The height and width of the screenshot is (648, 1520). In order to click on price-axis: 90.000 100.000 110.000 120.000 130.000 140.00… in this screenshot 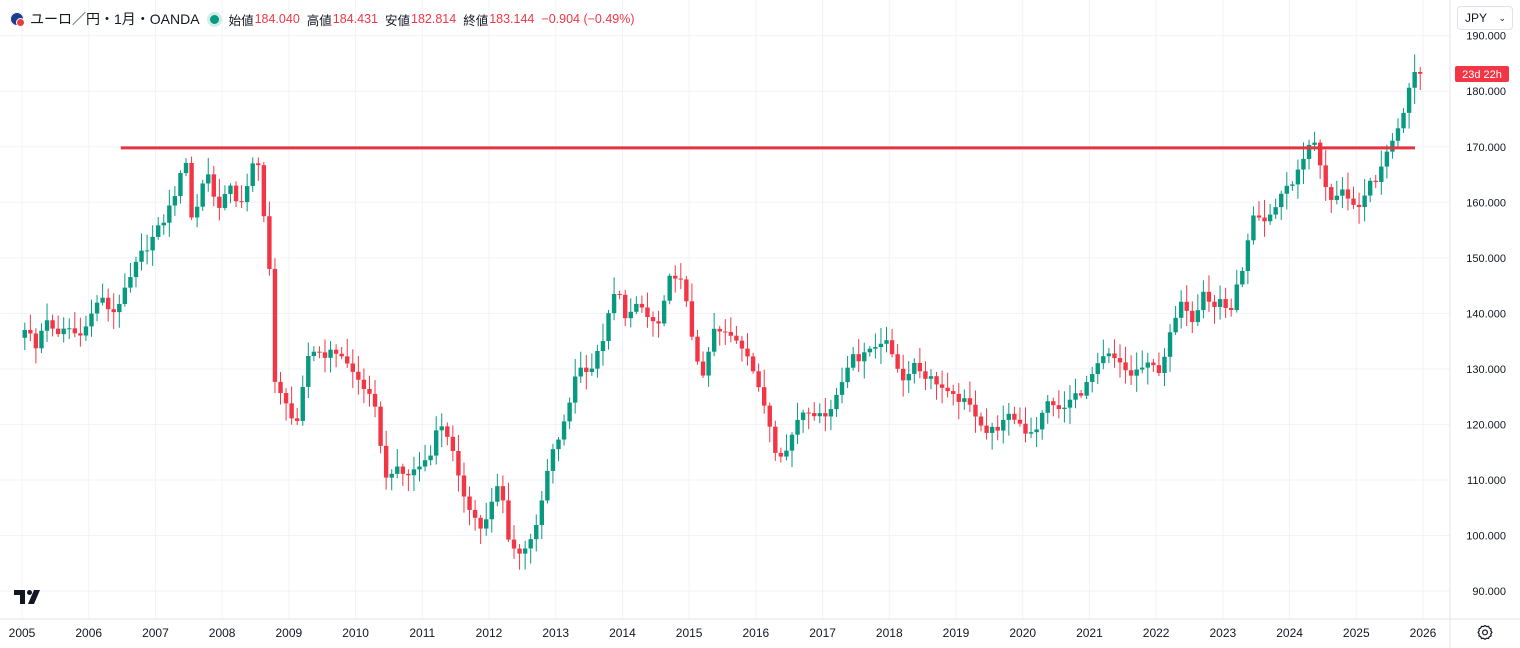, I will do `click(1486, 314)`.